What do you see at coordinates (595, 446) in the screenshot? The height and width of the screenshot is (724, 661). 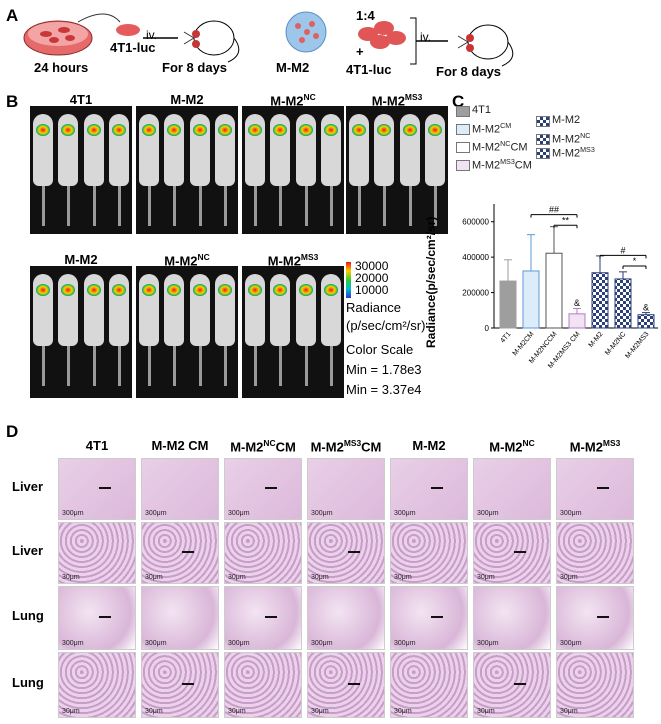 I see `histology-column-header: M-M2MS3` at bounding box center [595, 446].